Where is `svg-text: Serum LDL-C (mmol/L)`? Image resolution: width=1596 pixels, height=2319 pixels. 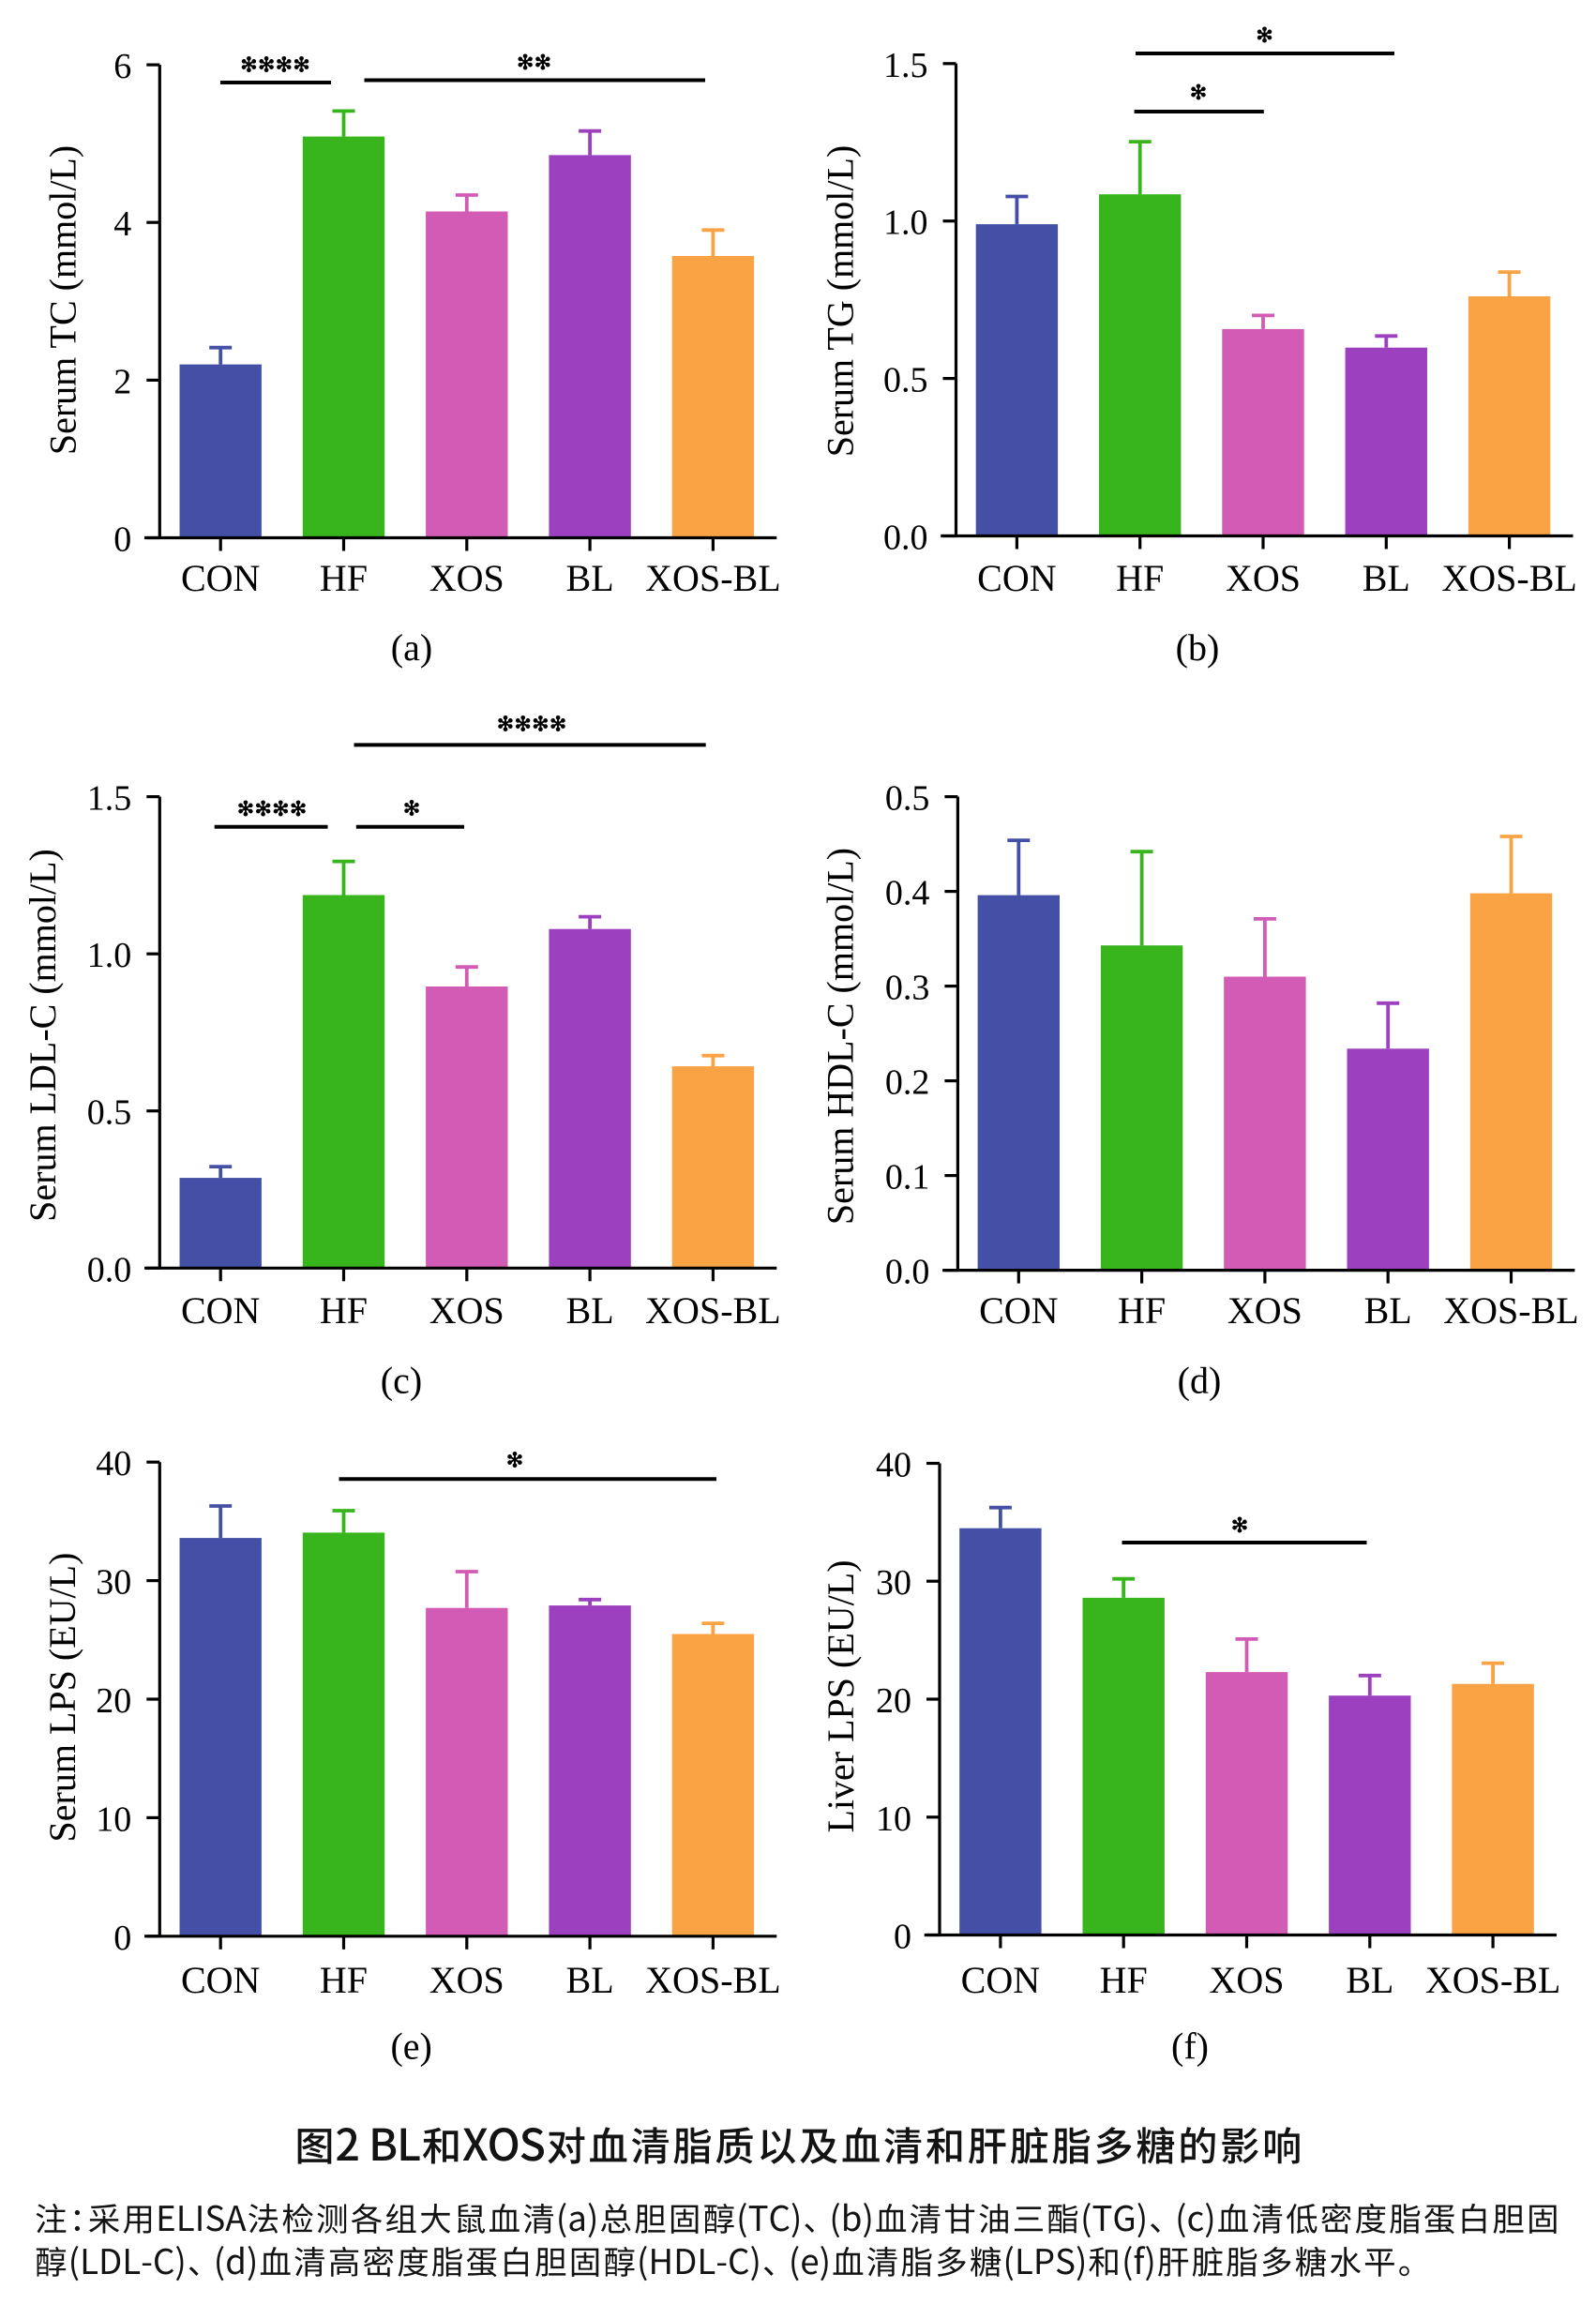 svg-text: Serum LDL-C (mmol/L) is located at coordinates (43, 1036).